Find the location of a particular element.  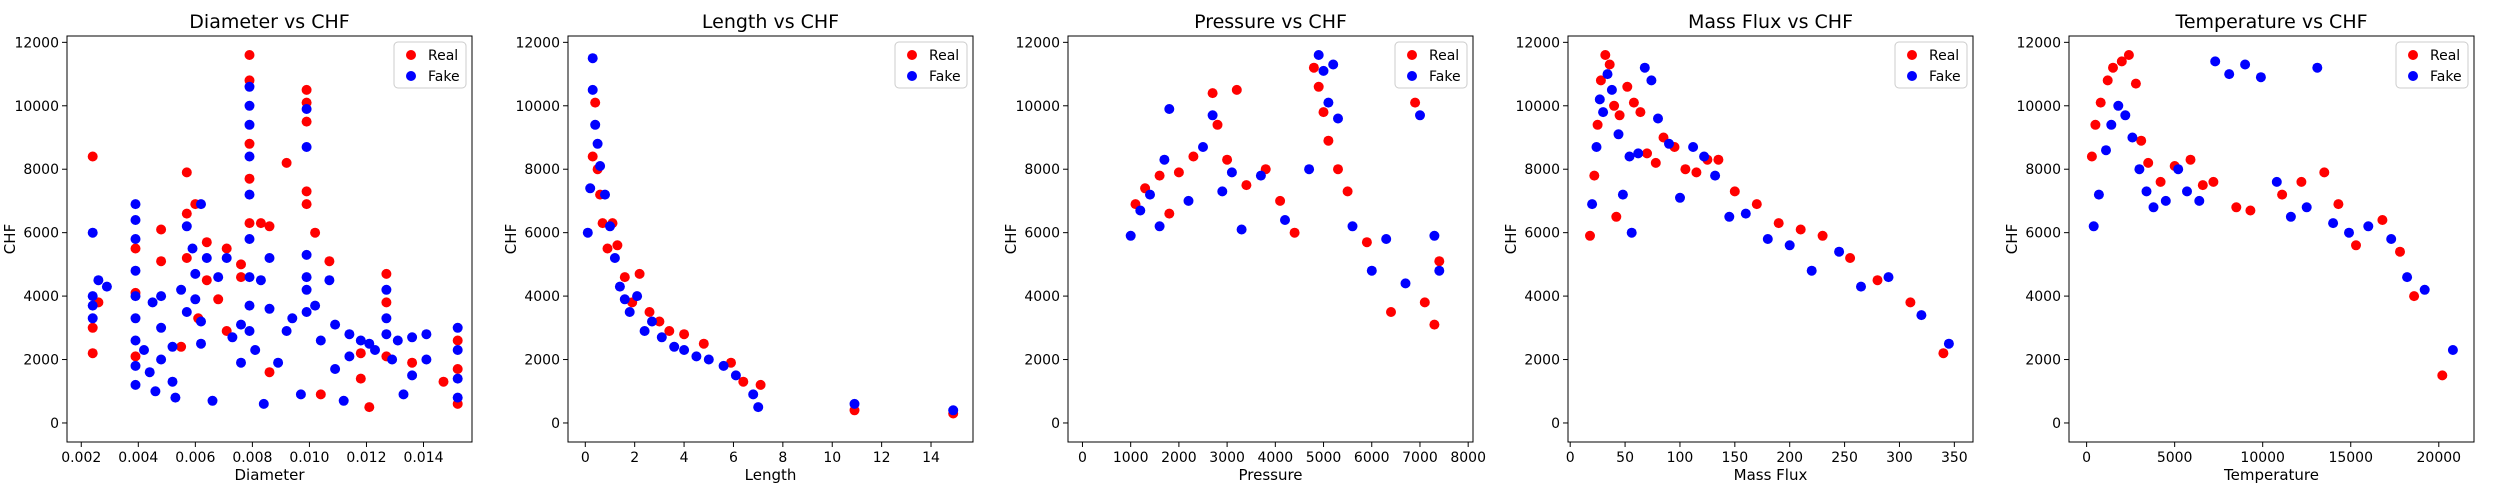

y-tick-label: 12000 is located at coordinates (2038, 43).